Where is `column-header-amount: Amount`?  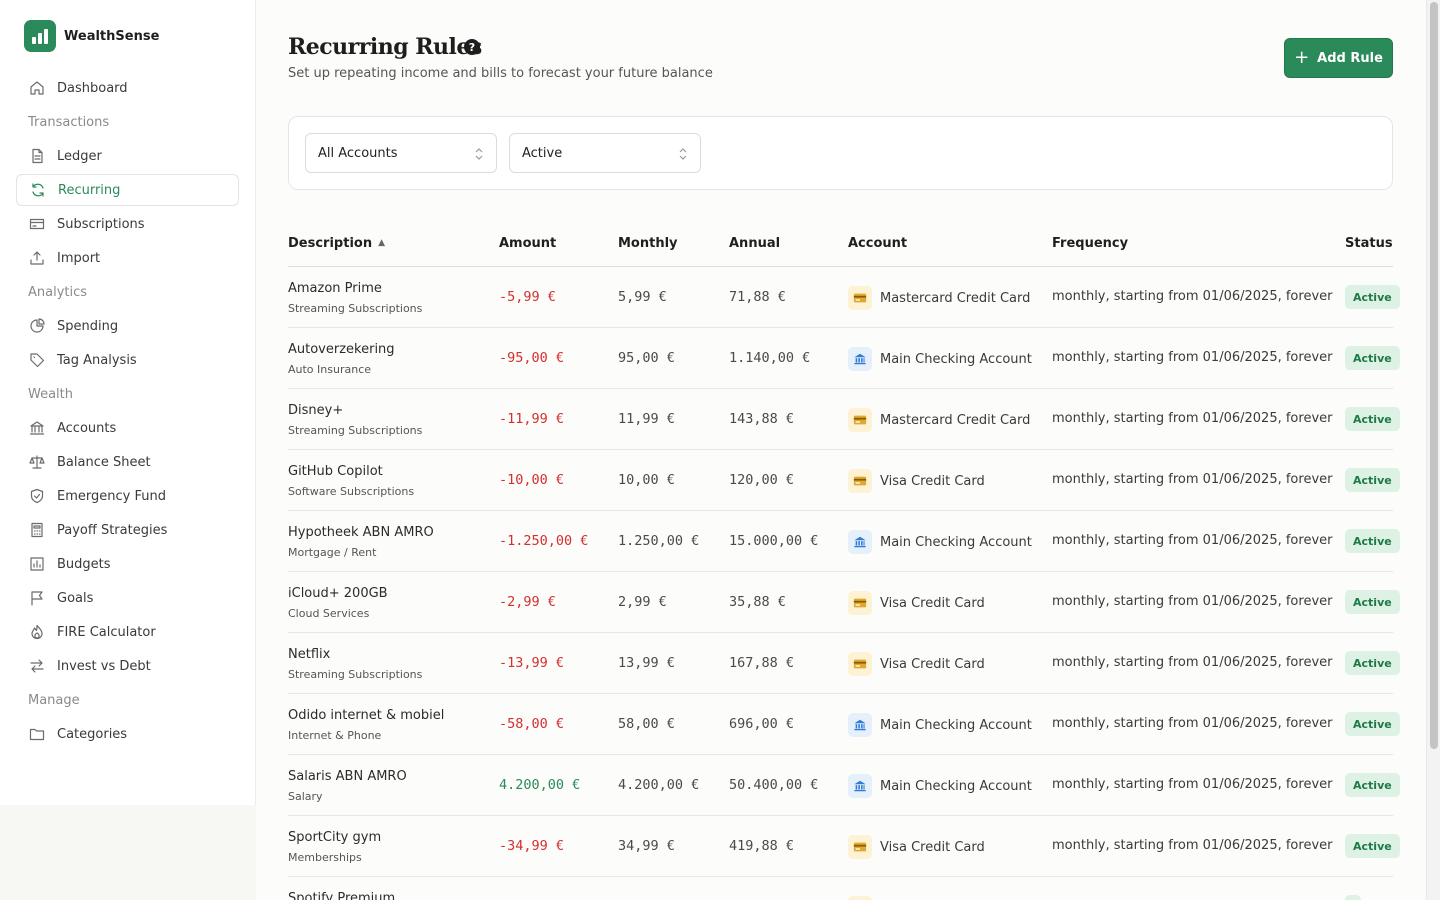
column-header-amount: Amount is located at coordinates (528, 243).